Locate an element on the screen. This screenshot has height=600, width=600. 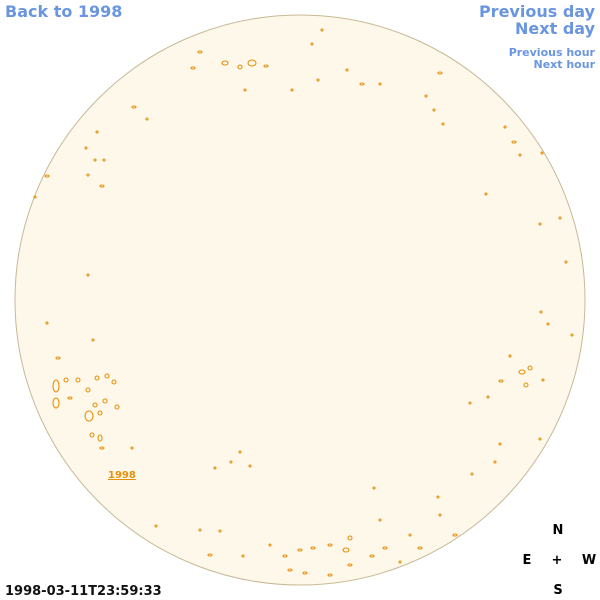
compass-east: E is located at coordinates (527, 560).